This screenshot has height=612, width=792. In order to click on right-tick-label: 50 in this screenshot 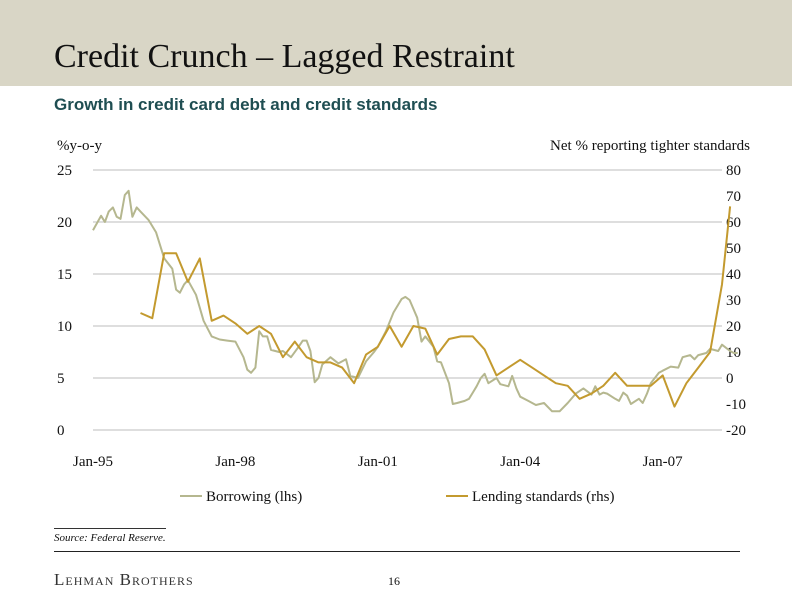, I will do `click(733, 249)`.